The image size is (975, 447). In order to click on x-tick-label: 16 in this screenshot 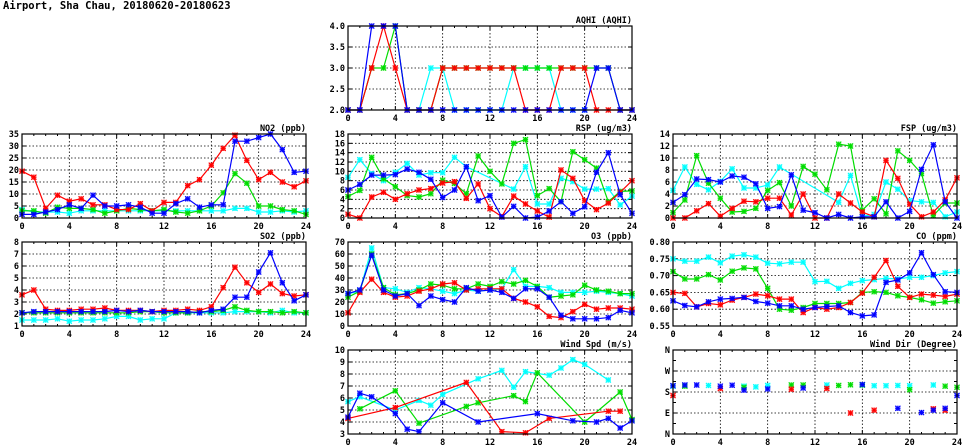, I will do `click(537, 119)`.